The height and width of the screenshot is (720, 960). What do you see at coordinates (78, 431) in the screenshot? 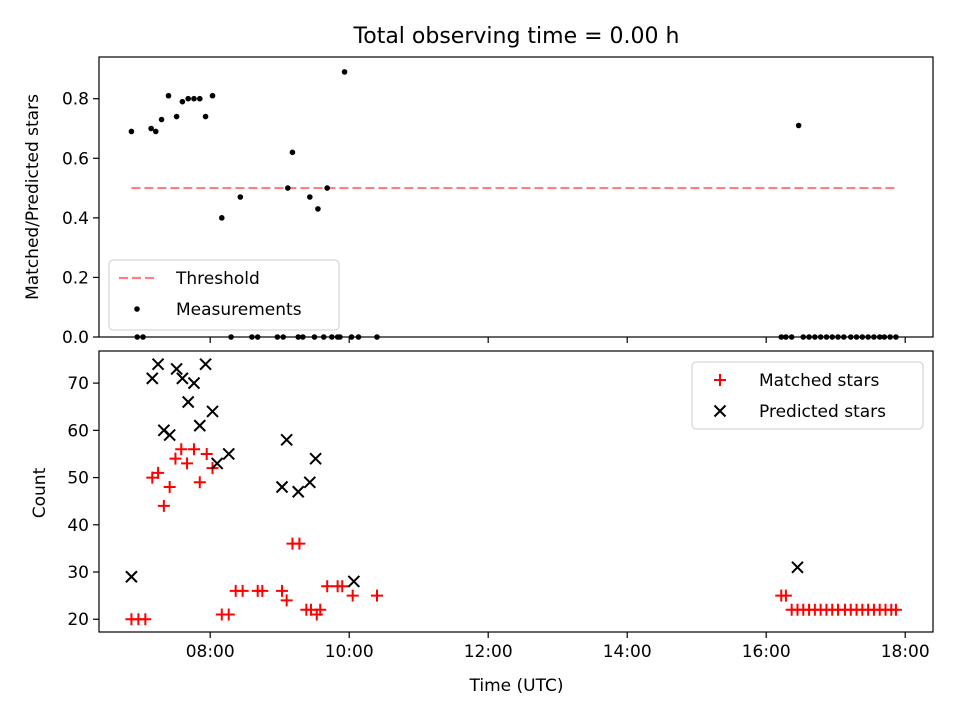
I see `y-tick-label: 60` at bounding box center [78, 431].